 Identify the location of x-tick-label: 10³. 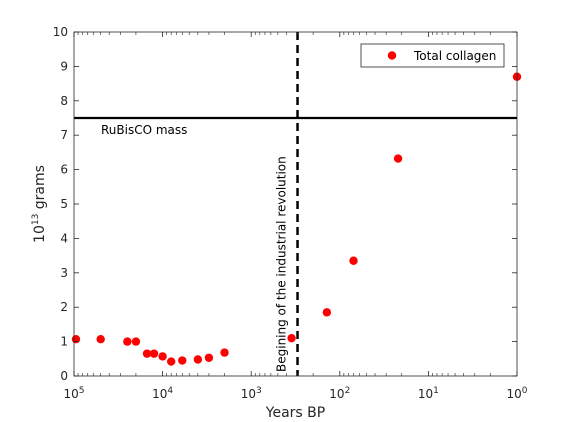
(251, 393).